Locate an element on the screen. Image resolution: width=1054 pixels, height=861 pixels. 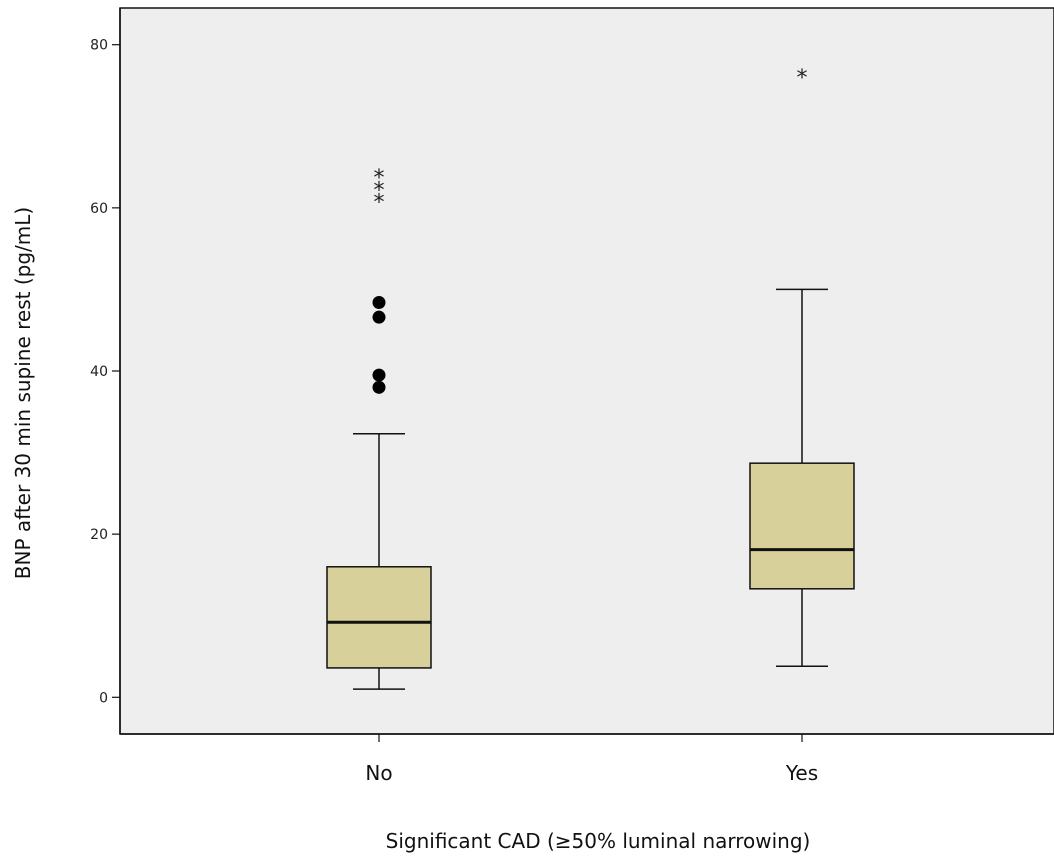
y-tick-label: 80 is located at coordinates (99, 46).